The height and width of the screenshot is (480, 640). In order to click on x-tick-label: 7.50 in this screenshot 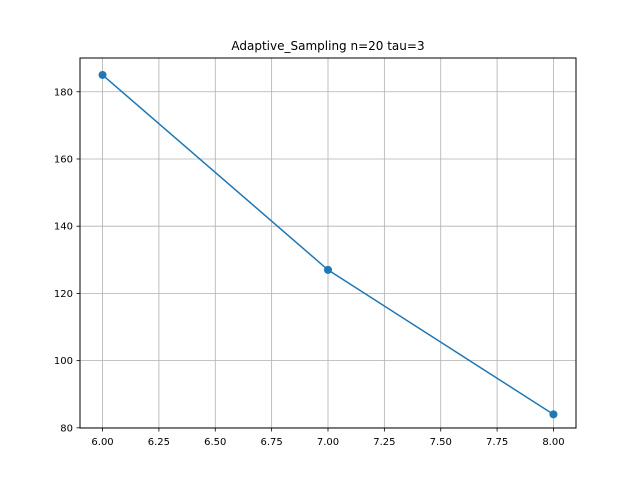, I will do `click(441, 442)`.